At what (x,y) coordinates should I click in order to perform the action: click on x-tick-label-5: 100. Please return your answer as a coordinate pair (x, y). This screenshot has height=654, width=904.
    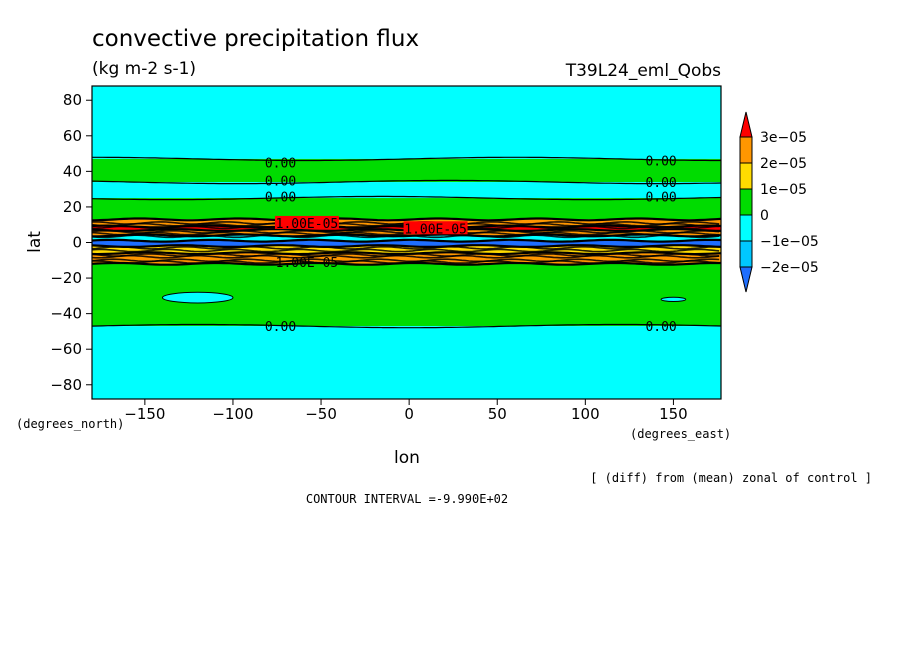
    Looking at the image, I should click on (585, 414).